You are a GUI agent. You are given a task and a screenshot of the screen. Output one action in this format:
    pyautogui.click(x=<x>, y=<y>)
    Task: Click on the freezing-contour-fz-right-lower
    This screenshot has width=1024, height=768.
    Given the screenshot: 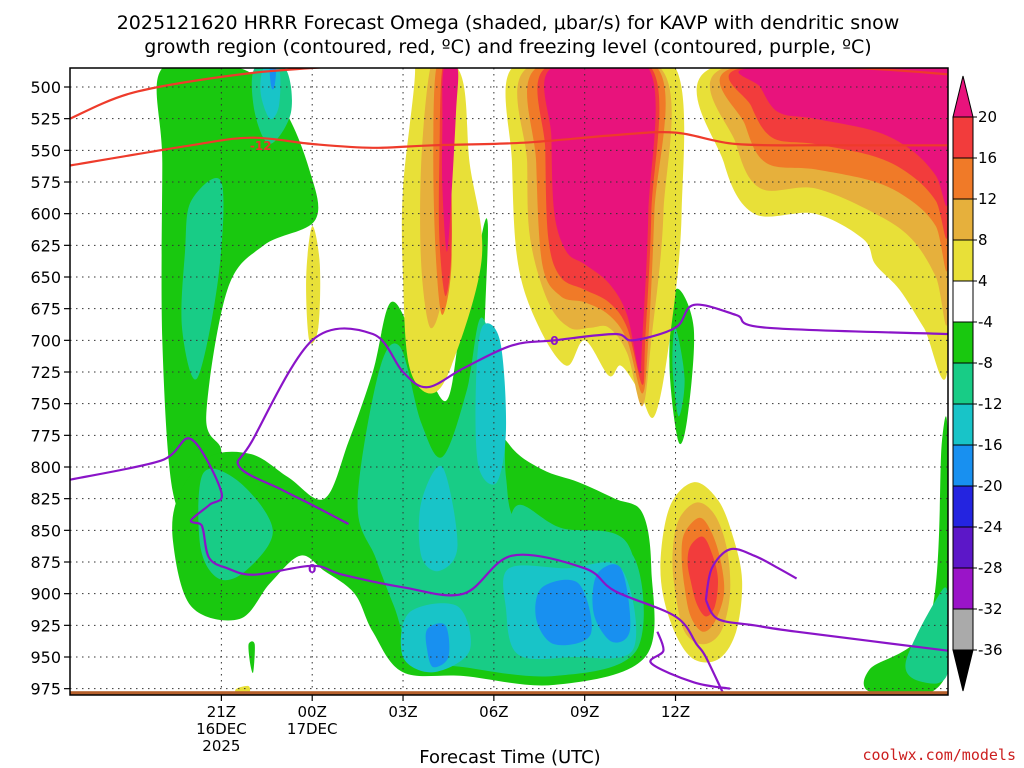 What is the action you would take?
    pyautogui.click(x=826, y=625)
    